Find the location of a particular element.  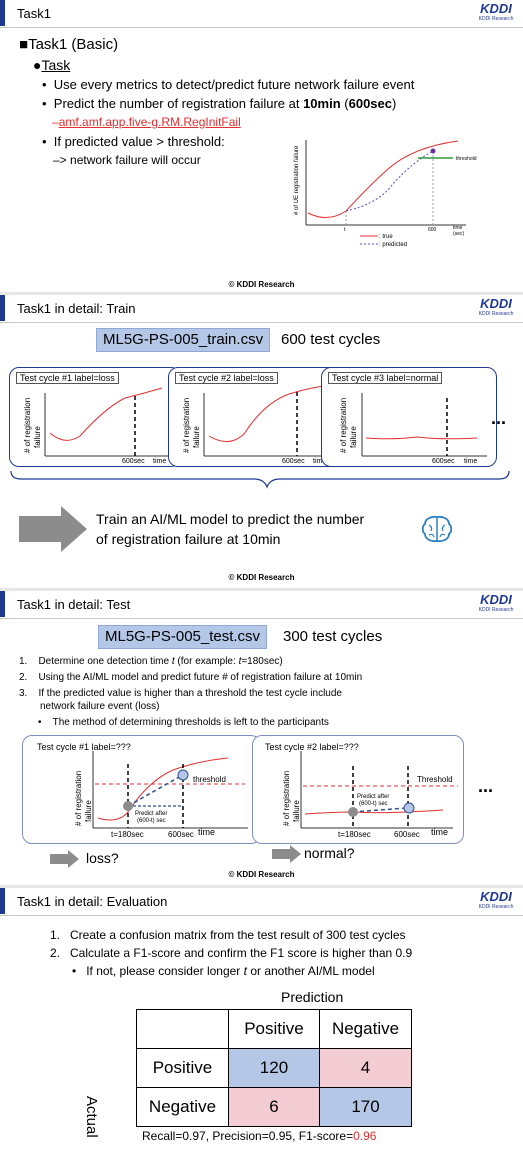

heading: ■Task1 (Basic) is located at coordinates (68, 44).